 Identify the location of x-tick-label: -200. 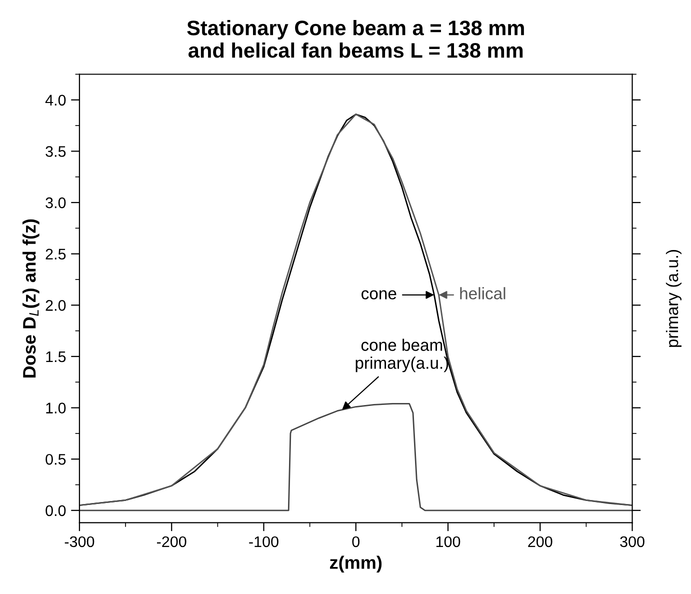
(171, 542).